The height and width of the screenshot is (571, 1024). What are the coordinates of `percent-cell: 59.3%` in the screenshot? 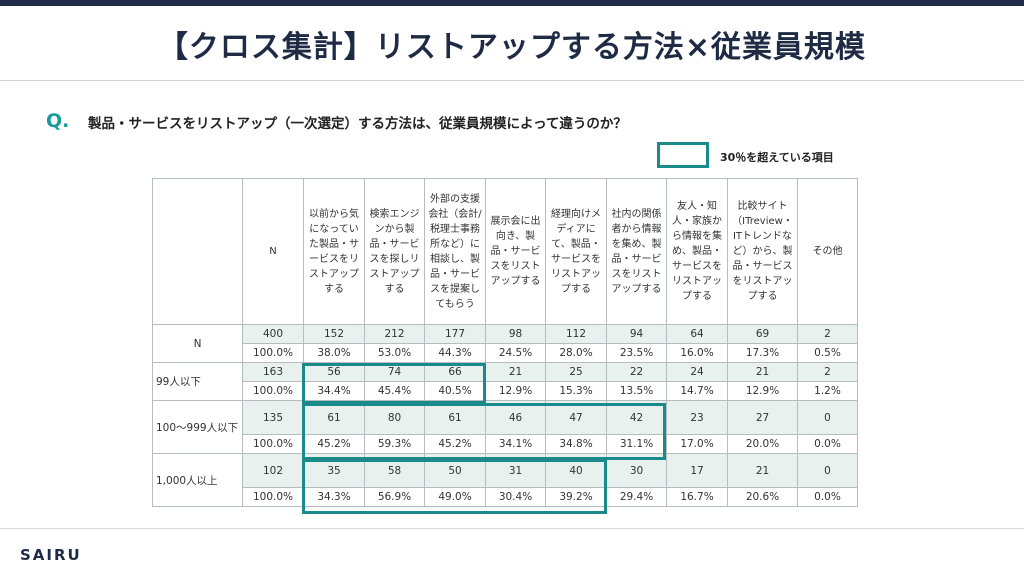 It's located at (394, 444).